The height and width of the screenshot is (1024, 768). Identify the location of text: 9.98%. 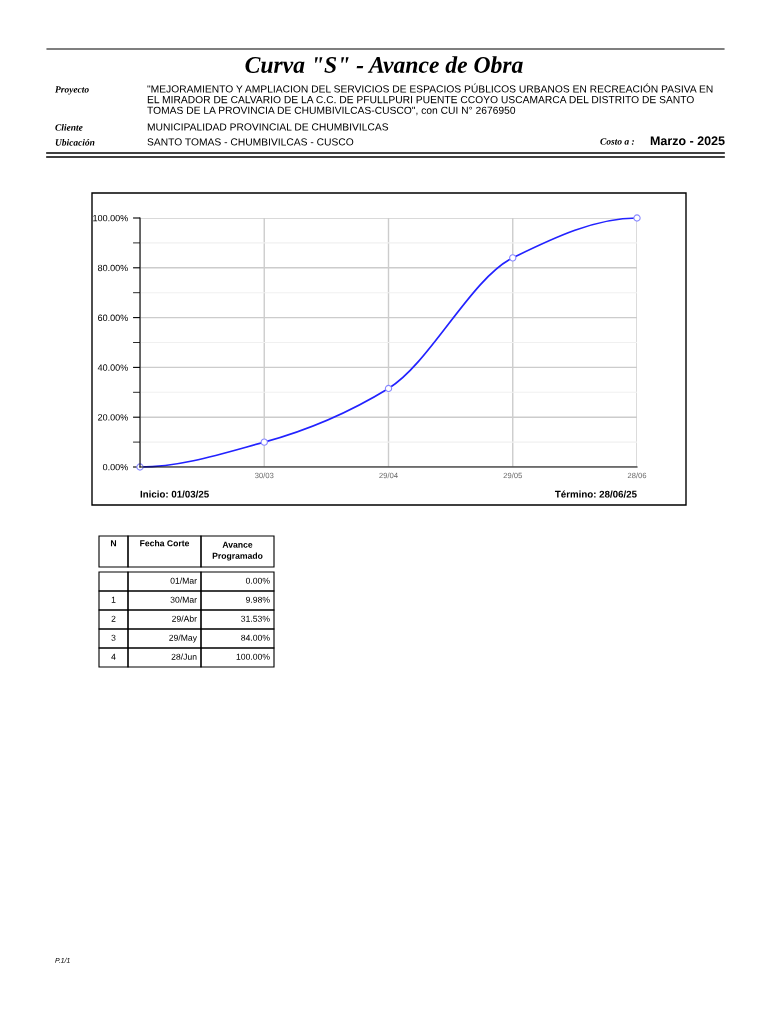
(257, 599).